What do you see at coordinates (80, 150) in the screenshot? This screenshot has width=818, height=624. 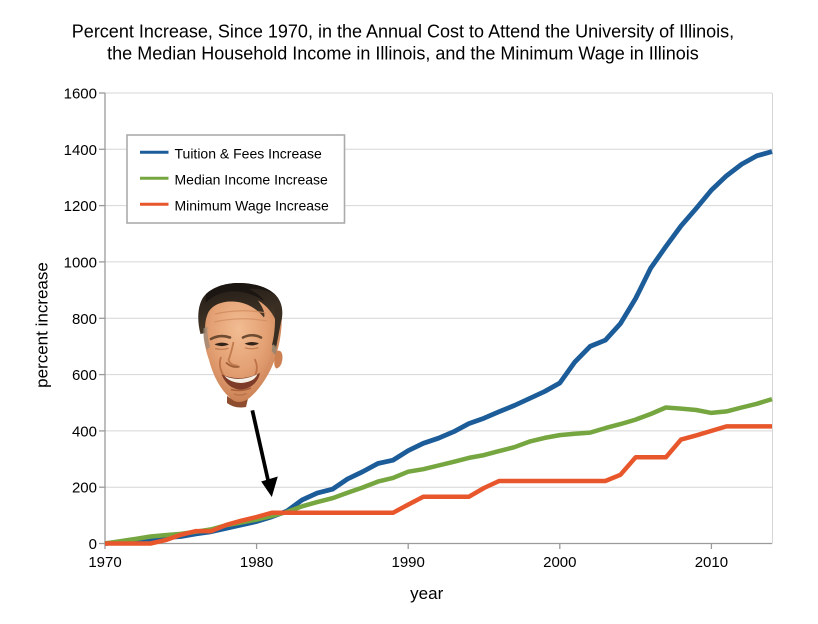 I see `svg-text: 1400` at bounding box center [80, 150].